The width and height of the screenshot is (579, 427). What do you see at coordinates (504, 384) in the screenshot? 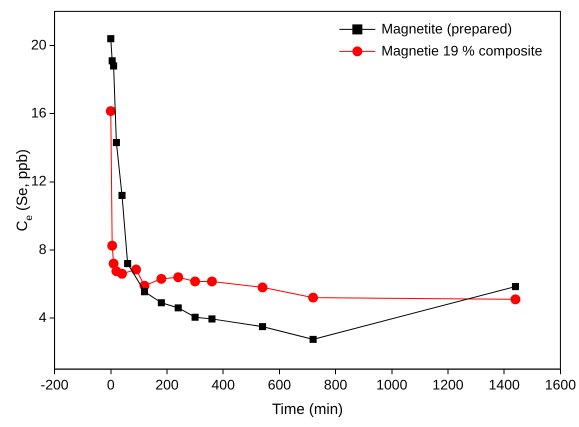
I see `x-tick-label: 1400` at bounding box center [504, 384].